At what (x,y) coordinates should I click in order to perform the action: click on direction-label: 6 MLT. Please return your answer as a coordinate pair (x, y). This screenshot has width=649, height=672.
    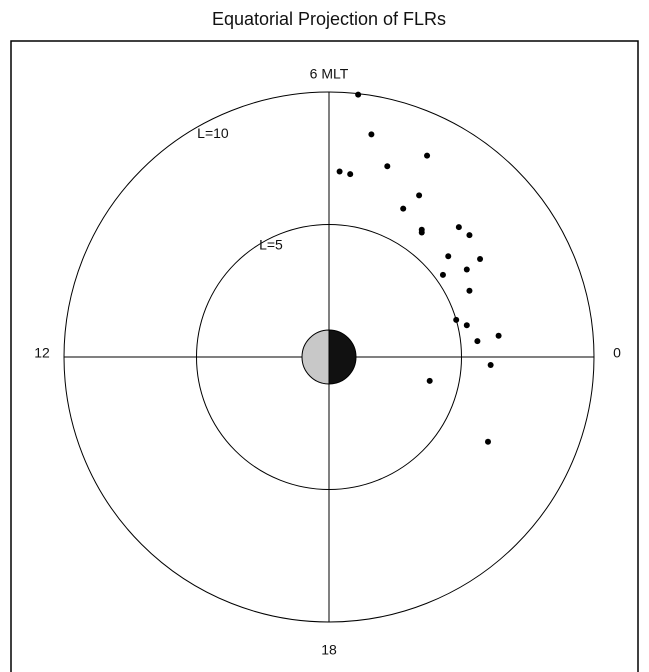
    Looking at the image, I should click on (329, 74).